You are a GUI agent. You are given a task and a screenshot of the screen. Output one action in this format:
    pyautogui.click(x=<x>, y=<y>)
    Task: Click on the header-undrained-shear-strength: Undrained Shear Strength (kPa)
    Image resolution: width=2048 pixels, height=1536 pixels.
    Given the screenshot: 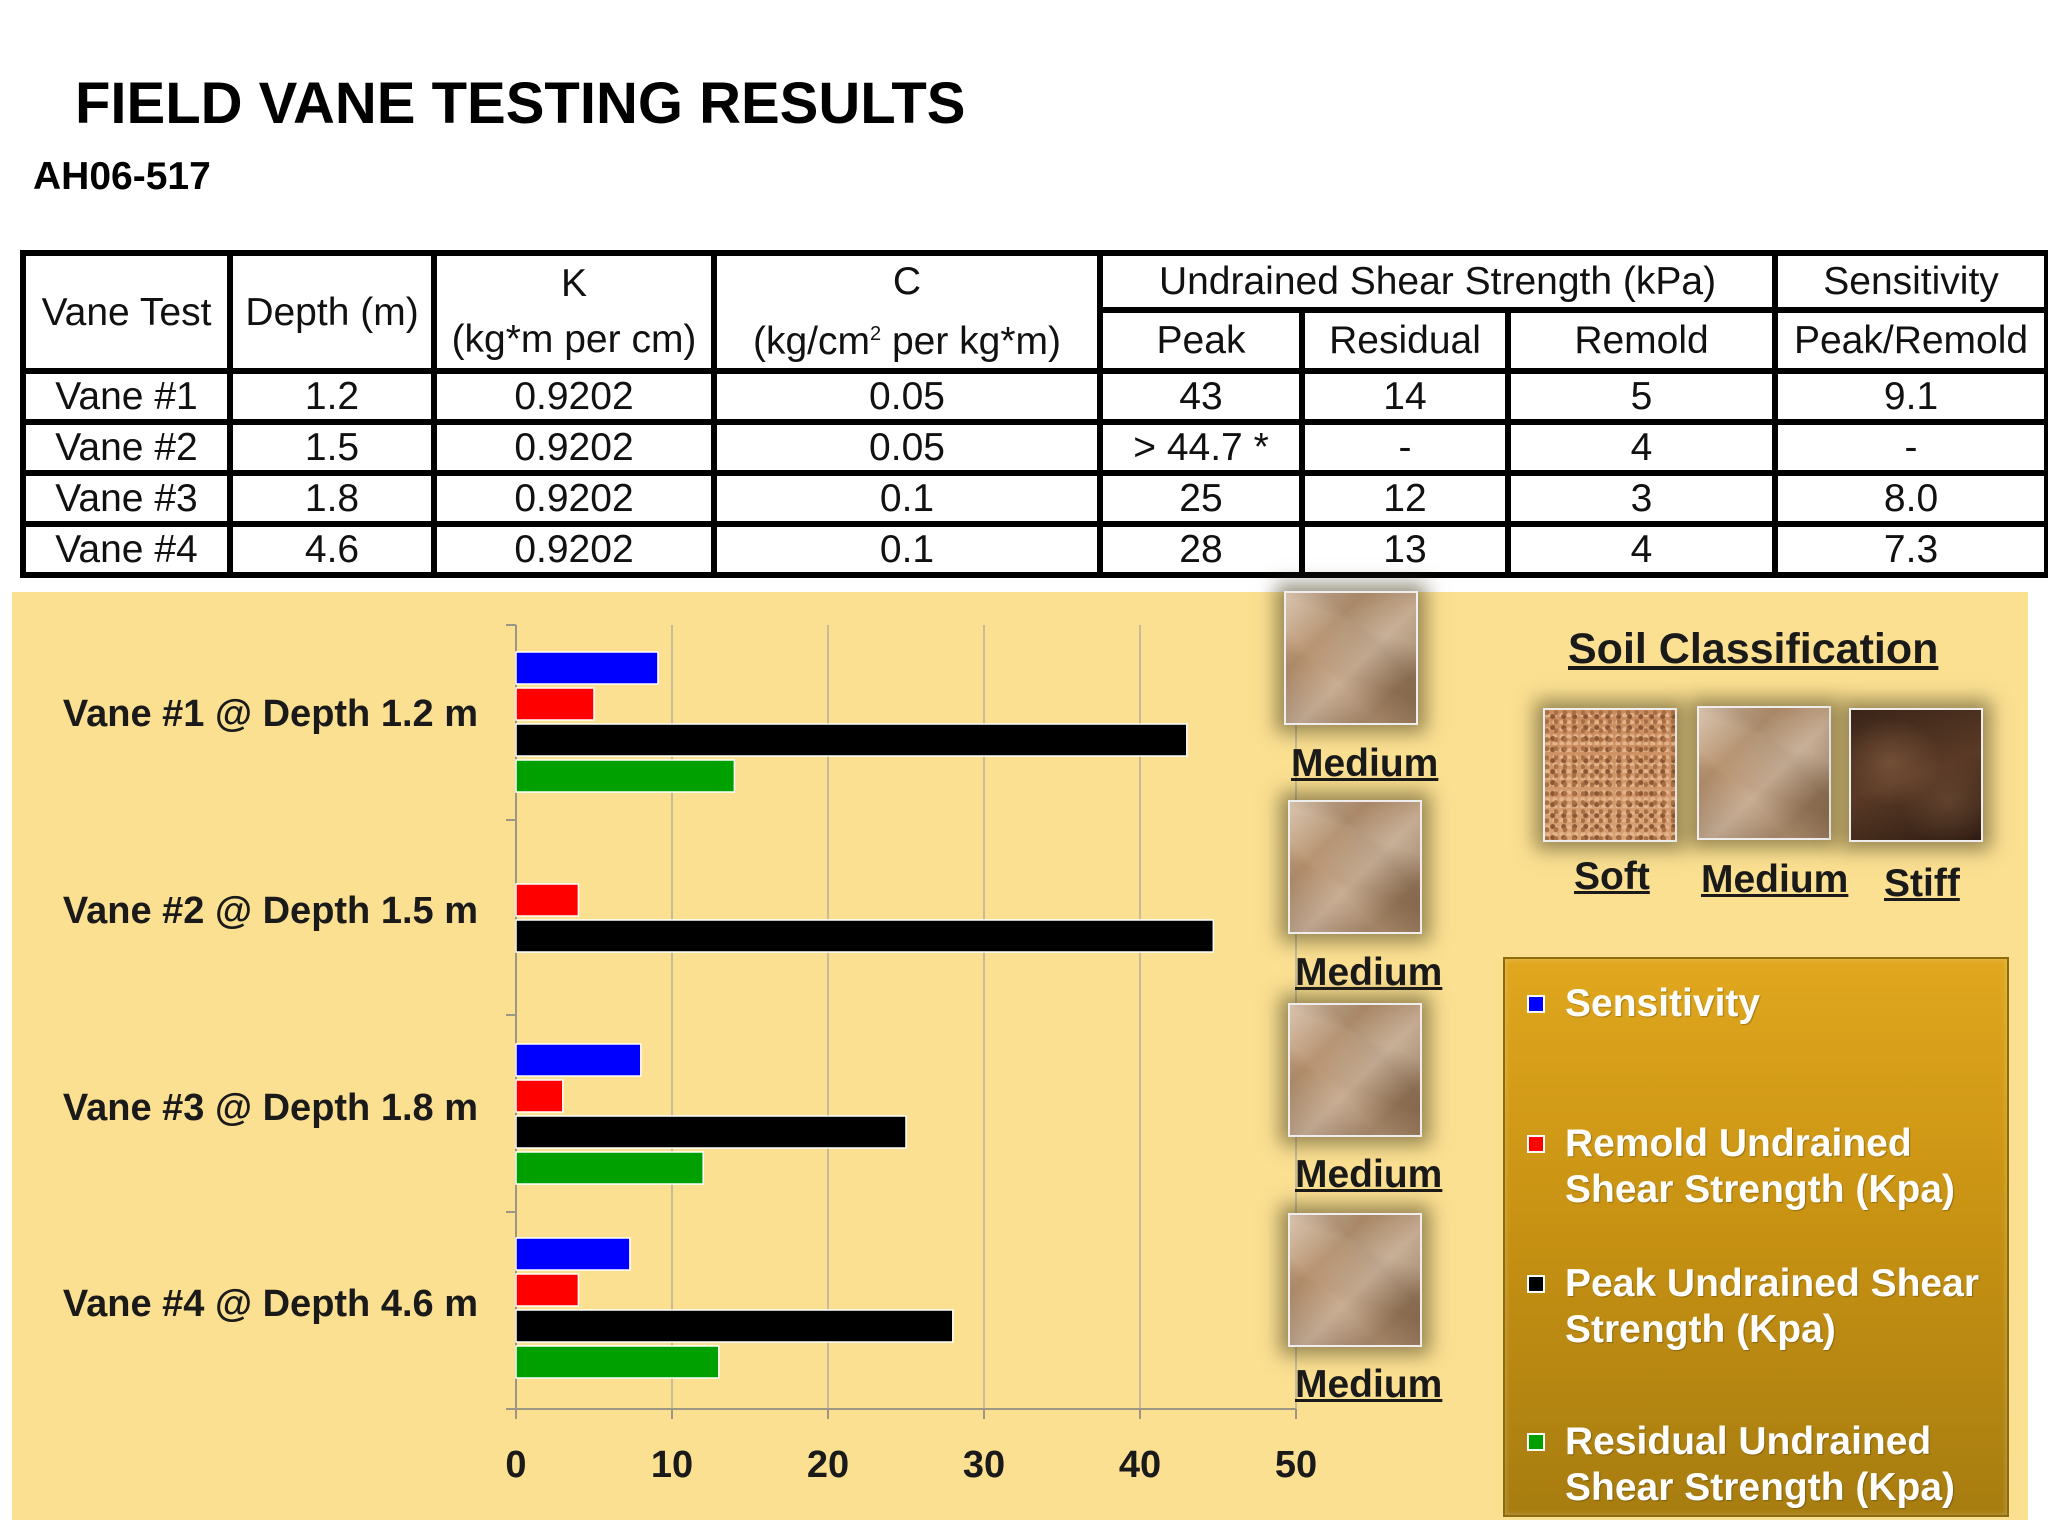 What is the action you would take?
    pyautogui.click(x=1438, y=281)
    